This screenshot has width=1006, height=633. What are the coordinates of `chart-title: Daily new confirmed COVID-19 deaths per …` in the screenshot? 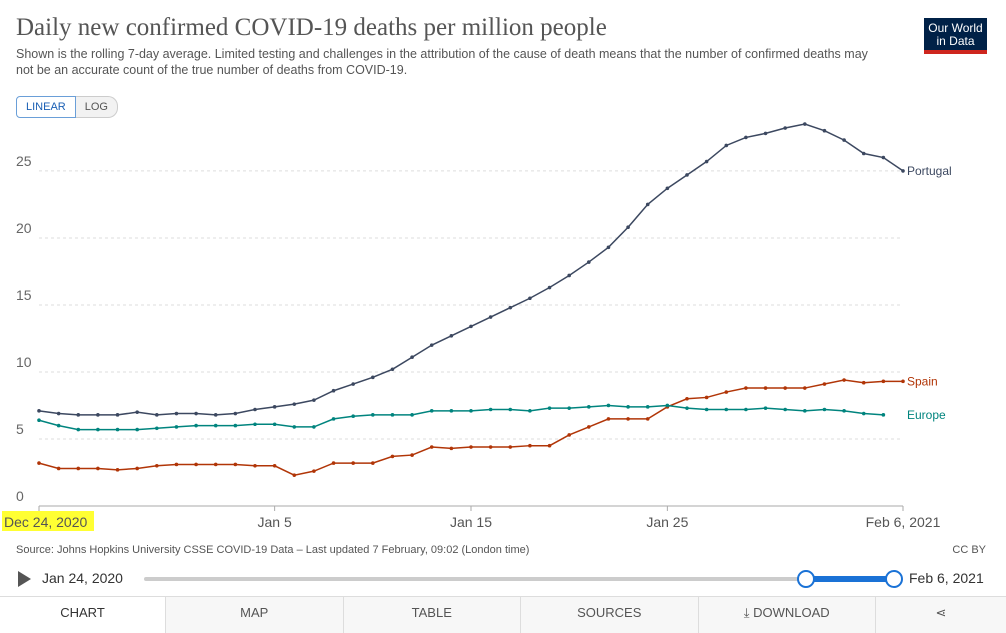 It's located at (311, 27).